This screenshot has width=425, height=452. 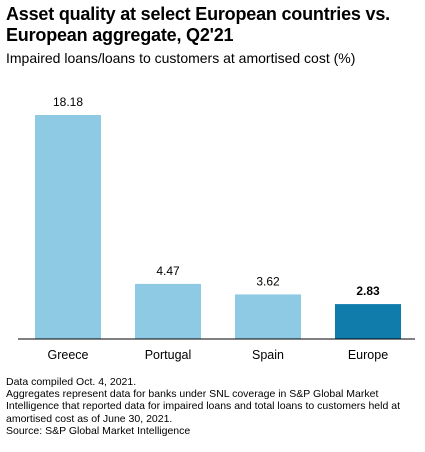 I want to click on value-label-spain: 3.62, so click(x=268, y=281).